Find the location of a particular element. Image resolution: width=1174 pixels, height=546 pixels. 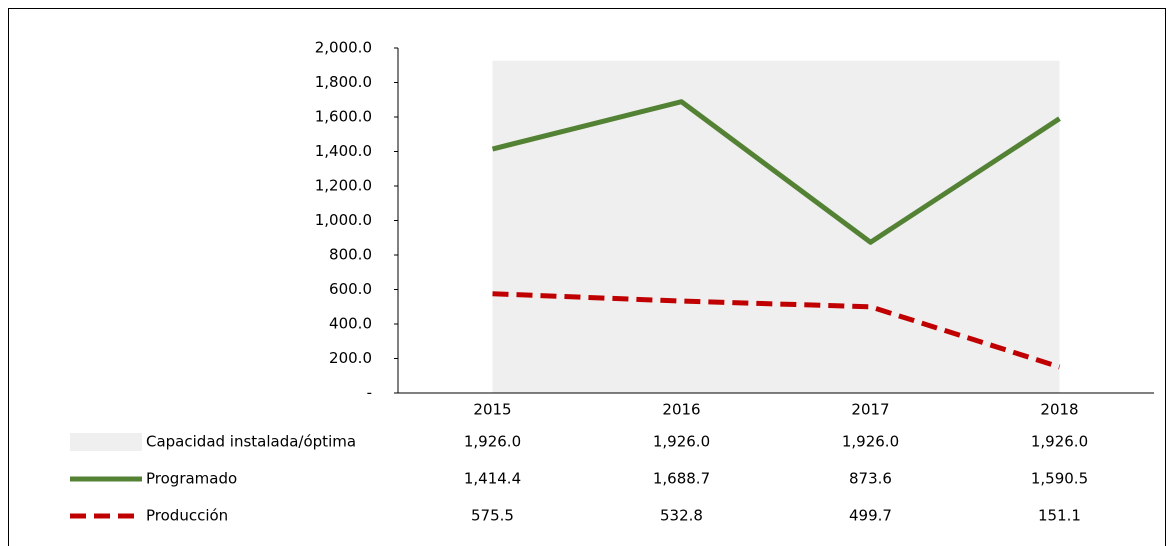

table-value: 1,688.7 is located at coordinates (681, 479).